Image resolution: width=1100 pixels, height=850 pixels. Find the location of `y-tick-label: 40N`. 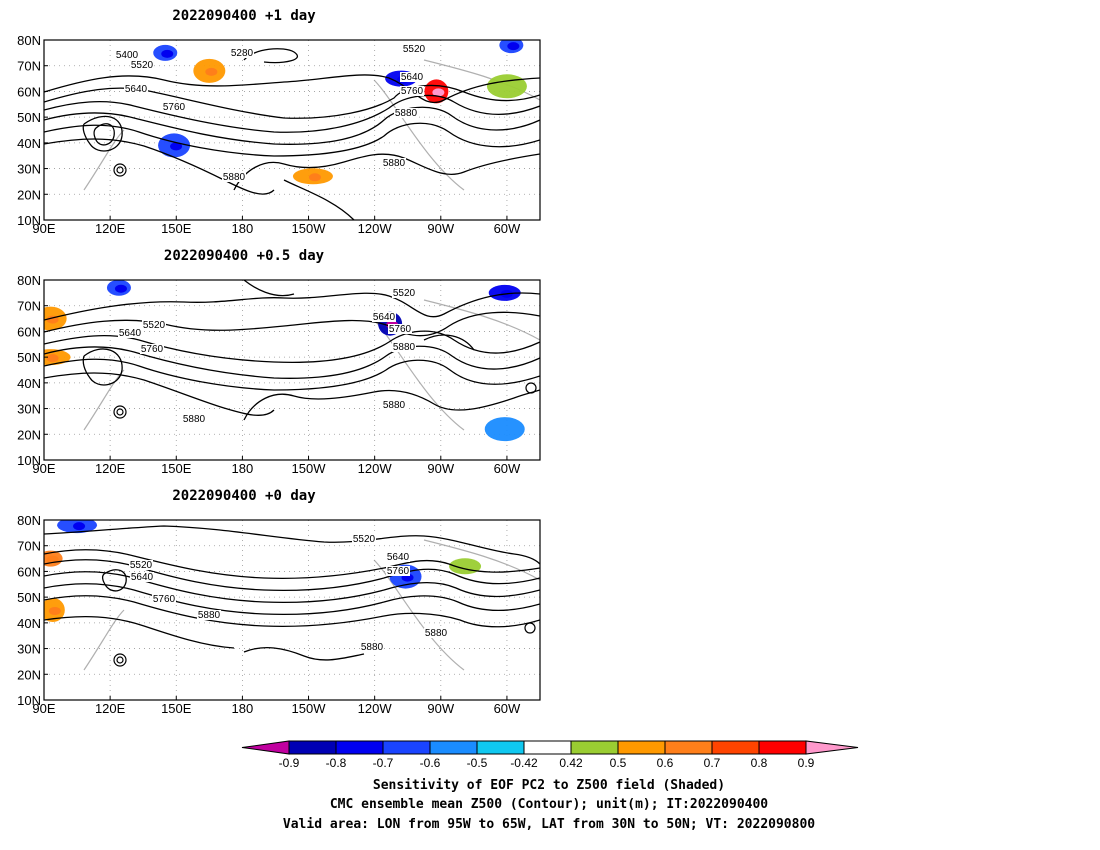

y-tick-label: 40N is located at coordinates (29, 143).